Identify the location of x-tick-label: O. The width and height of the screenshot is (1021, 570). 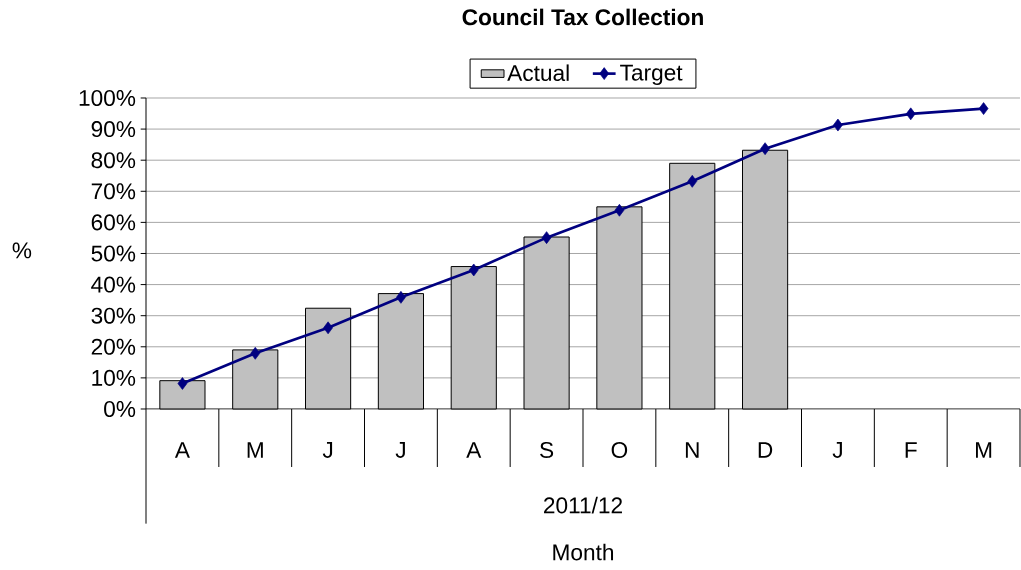
(619, 450).